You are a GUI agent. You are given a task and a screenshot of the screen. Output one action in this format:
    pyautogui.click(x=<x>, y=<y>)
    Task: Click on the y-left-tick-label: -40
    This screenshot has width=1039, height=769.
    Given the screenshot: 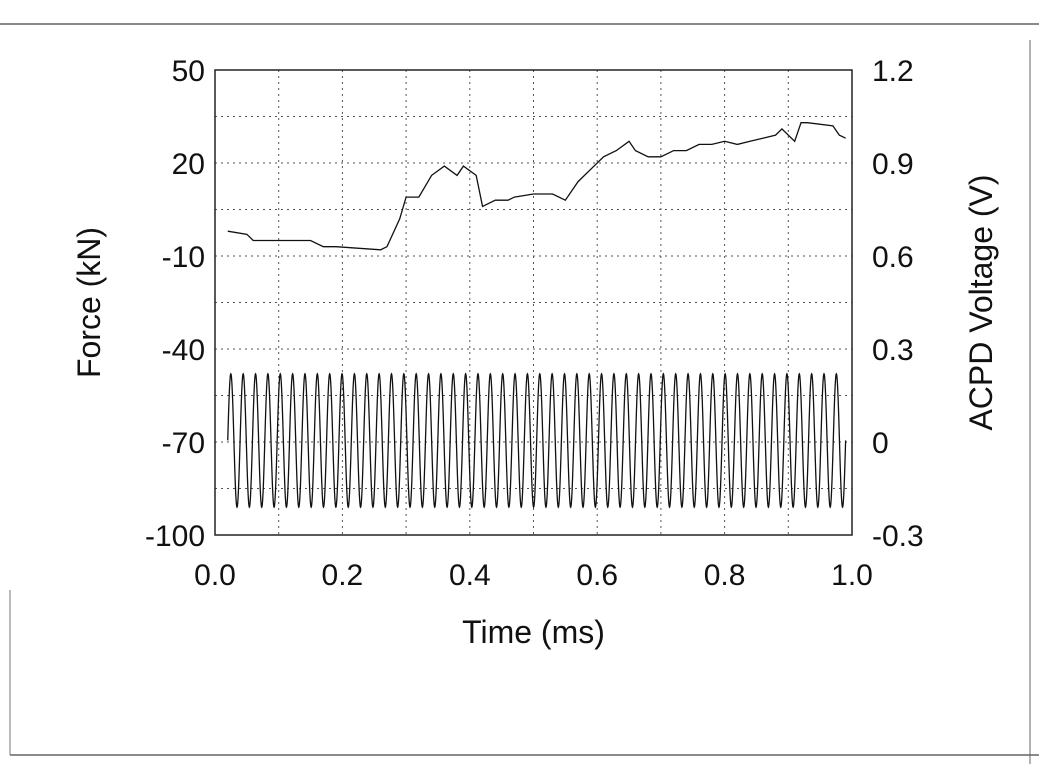 What is the action you would take?
    pyautogui.click(x=183, y=350)
    